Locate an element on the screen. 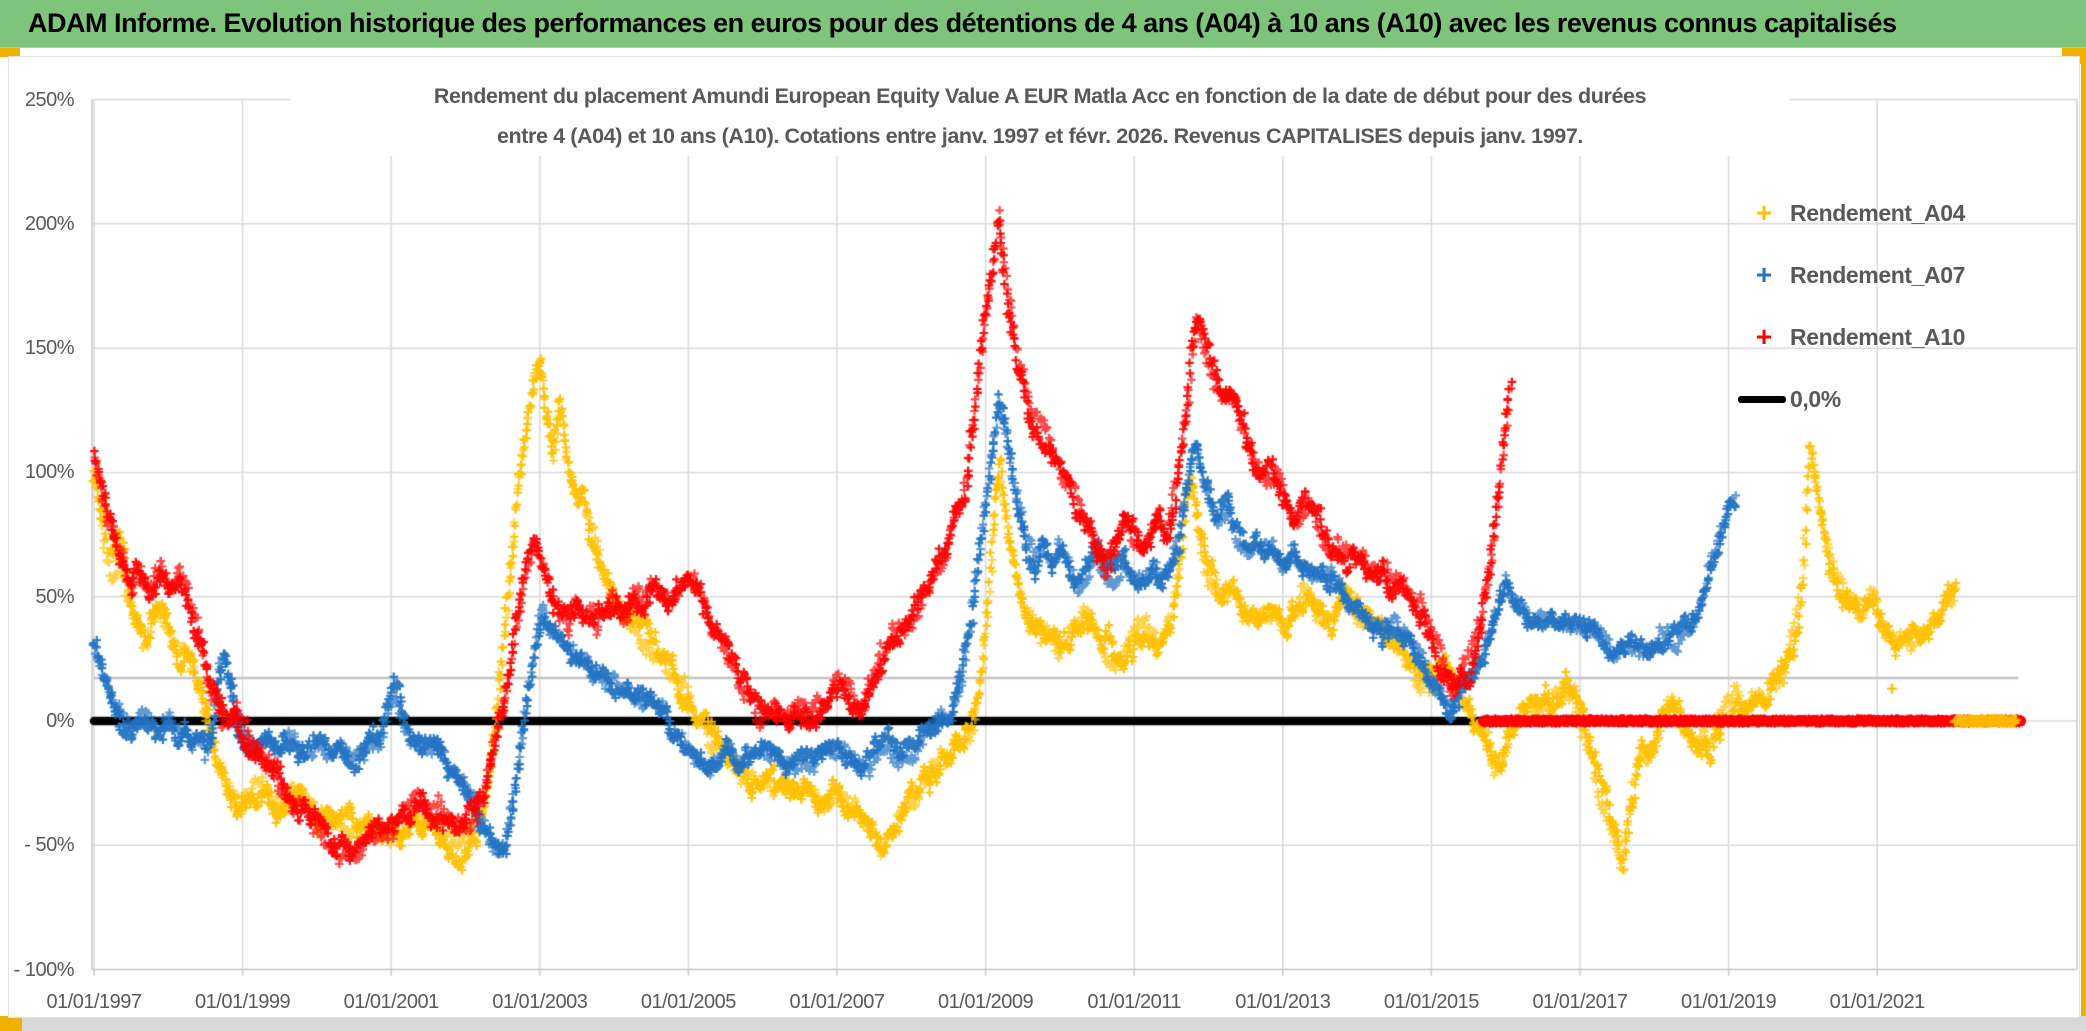  x-tick-label: 01/01/2019 is located at coordinates (1729, 1002).